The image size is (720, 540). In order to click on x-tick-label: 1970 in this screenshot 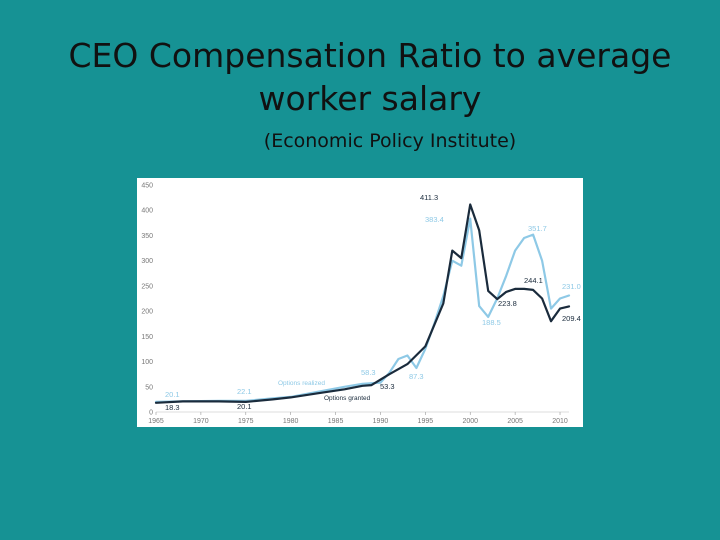, I will do `click(201, 421)`.